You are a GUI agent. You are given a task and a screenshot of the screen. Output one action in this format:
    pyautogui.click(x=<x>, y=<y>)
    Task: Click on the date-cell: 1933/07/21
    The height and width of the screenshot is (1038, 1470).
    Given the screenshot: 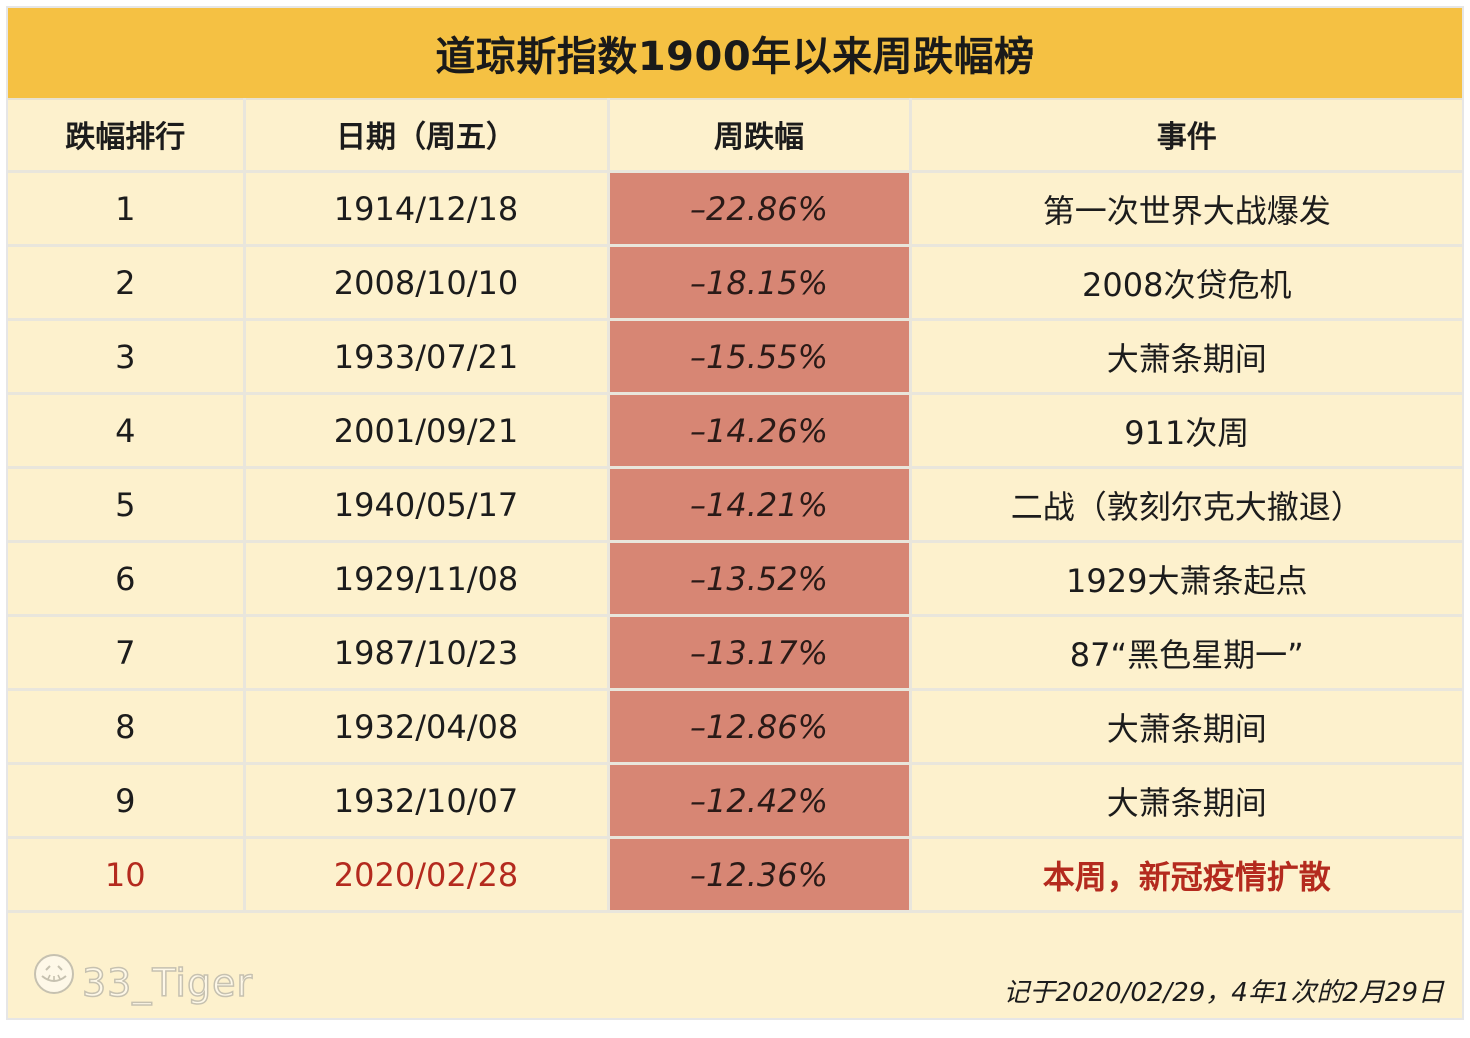 What is the action you would take?
    pyautogui.click(x=426, y=356)
    